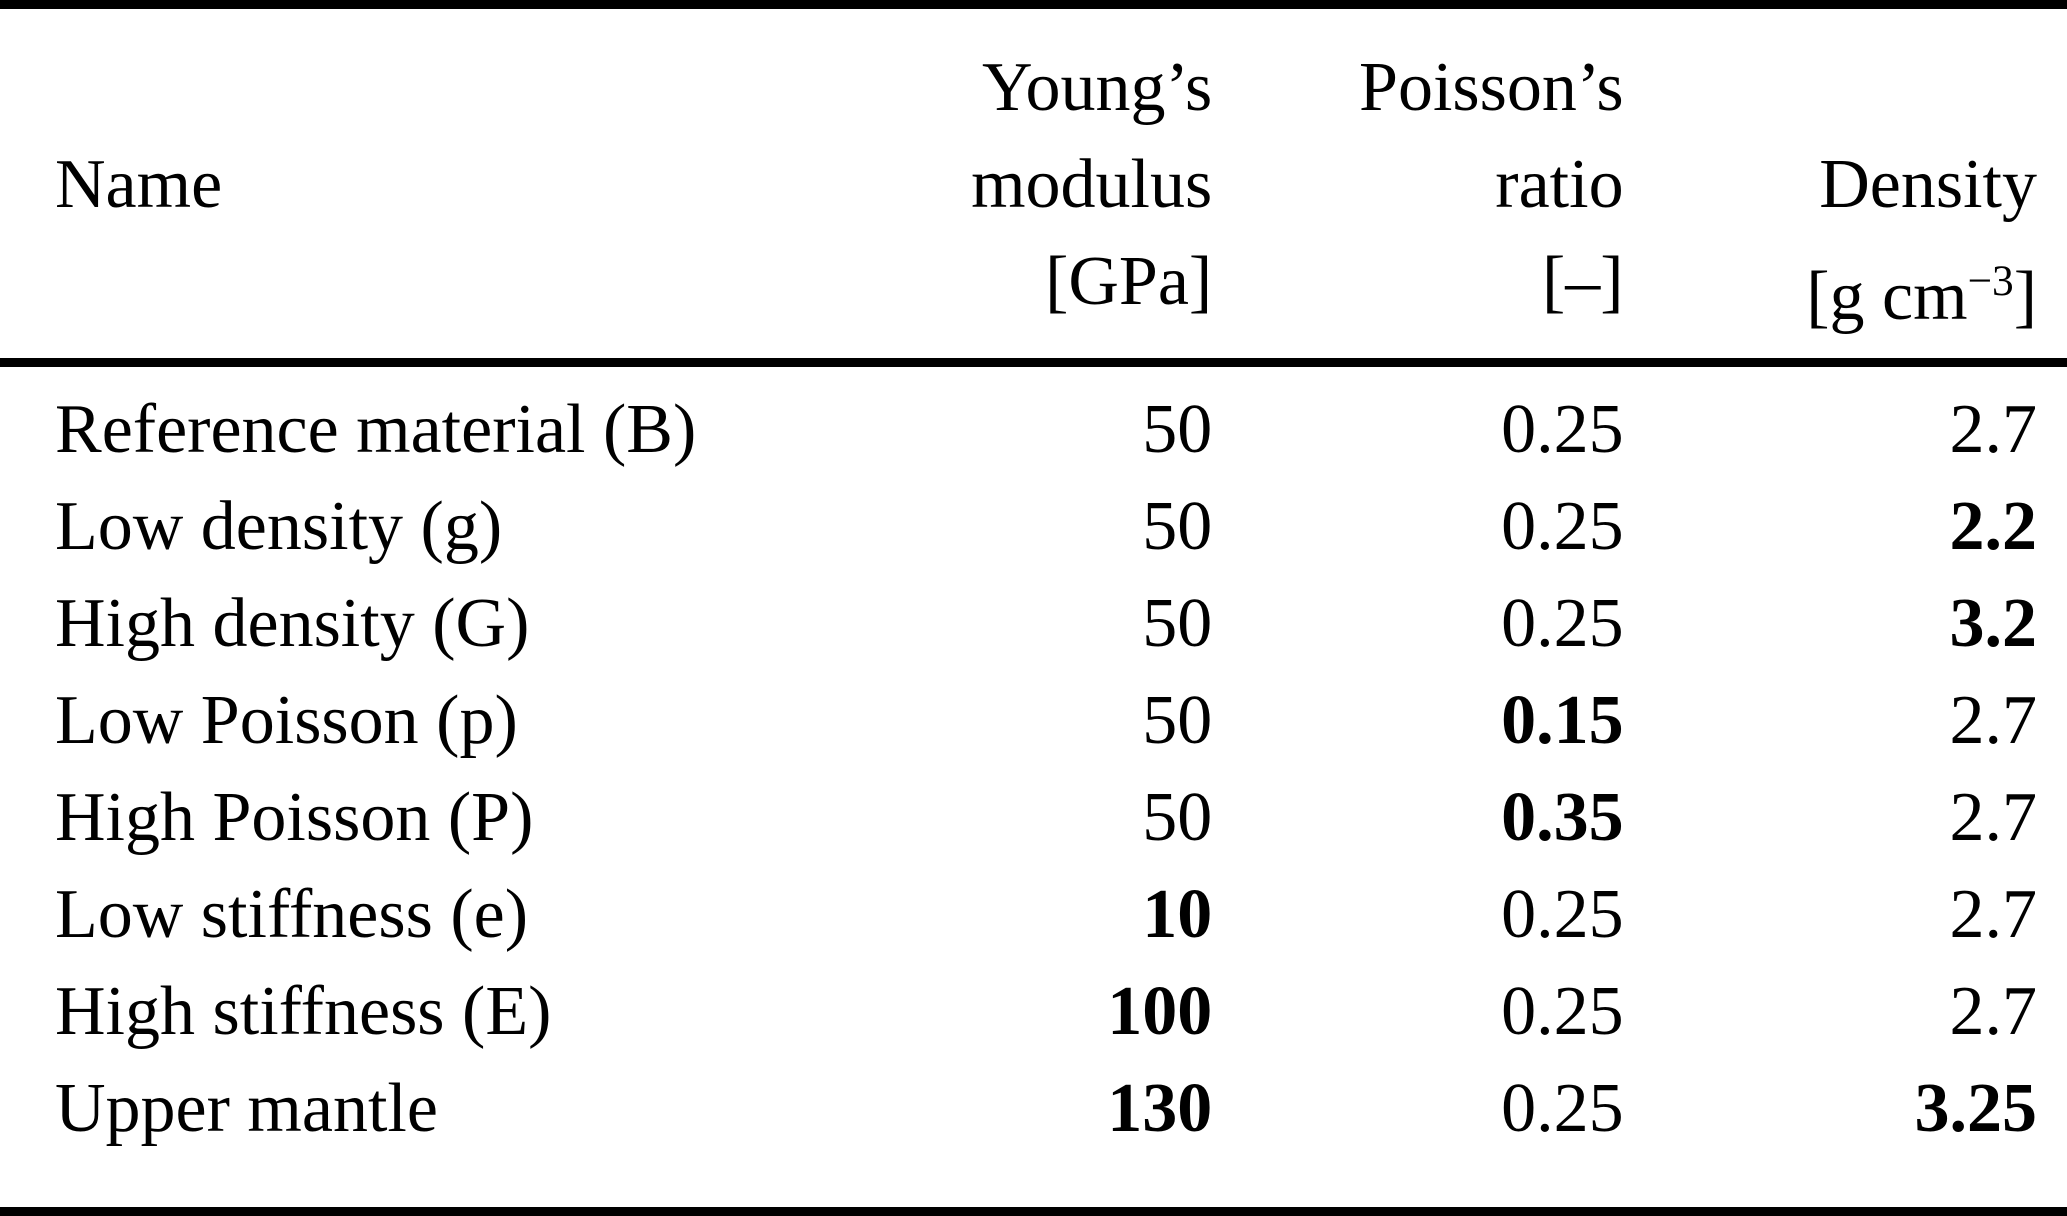 The height and width of the screenshot is (1216, 2067). Describe the element at coordinates (1887, 296) in the screenshot. I see `density-unit-base: [g cm` at that location.